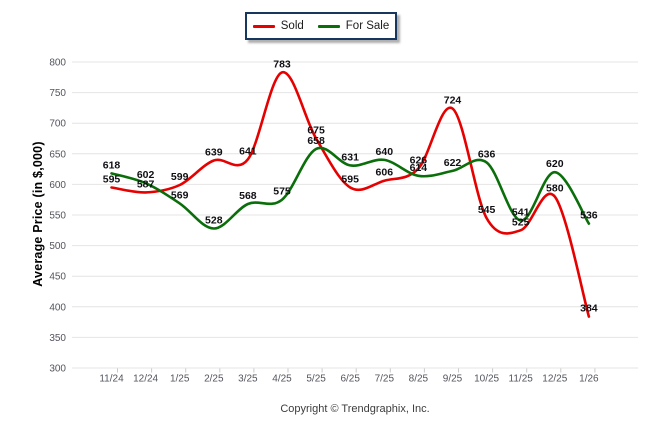 The height and width of the screenshot is (434, 646). Describe the element at coordinates (282, 379) in the screenshot. I see `x-tick-label: 4/25` at that location.